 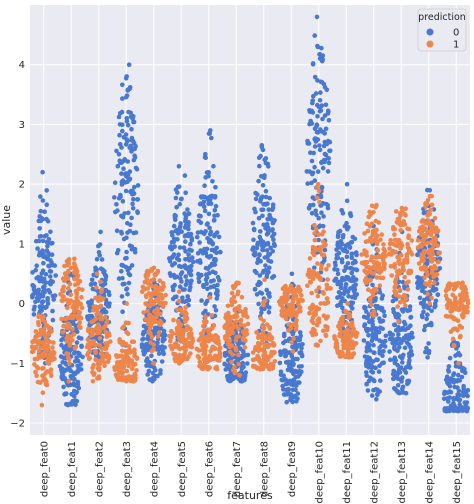 I want to click on x-axis-label: features, so click(x=250, y=495).